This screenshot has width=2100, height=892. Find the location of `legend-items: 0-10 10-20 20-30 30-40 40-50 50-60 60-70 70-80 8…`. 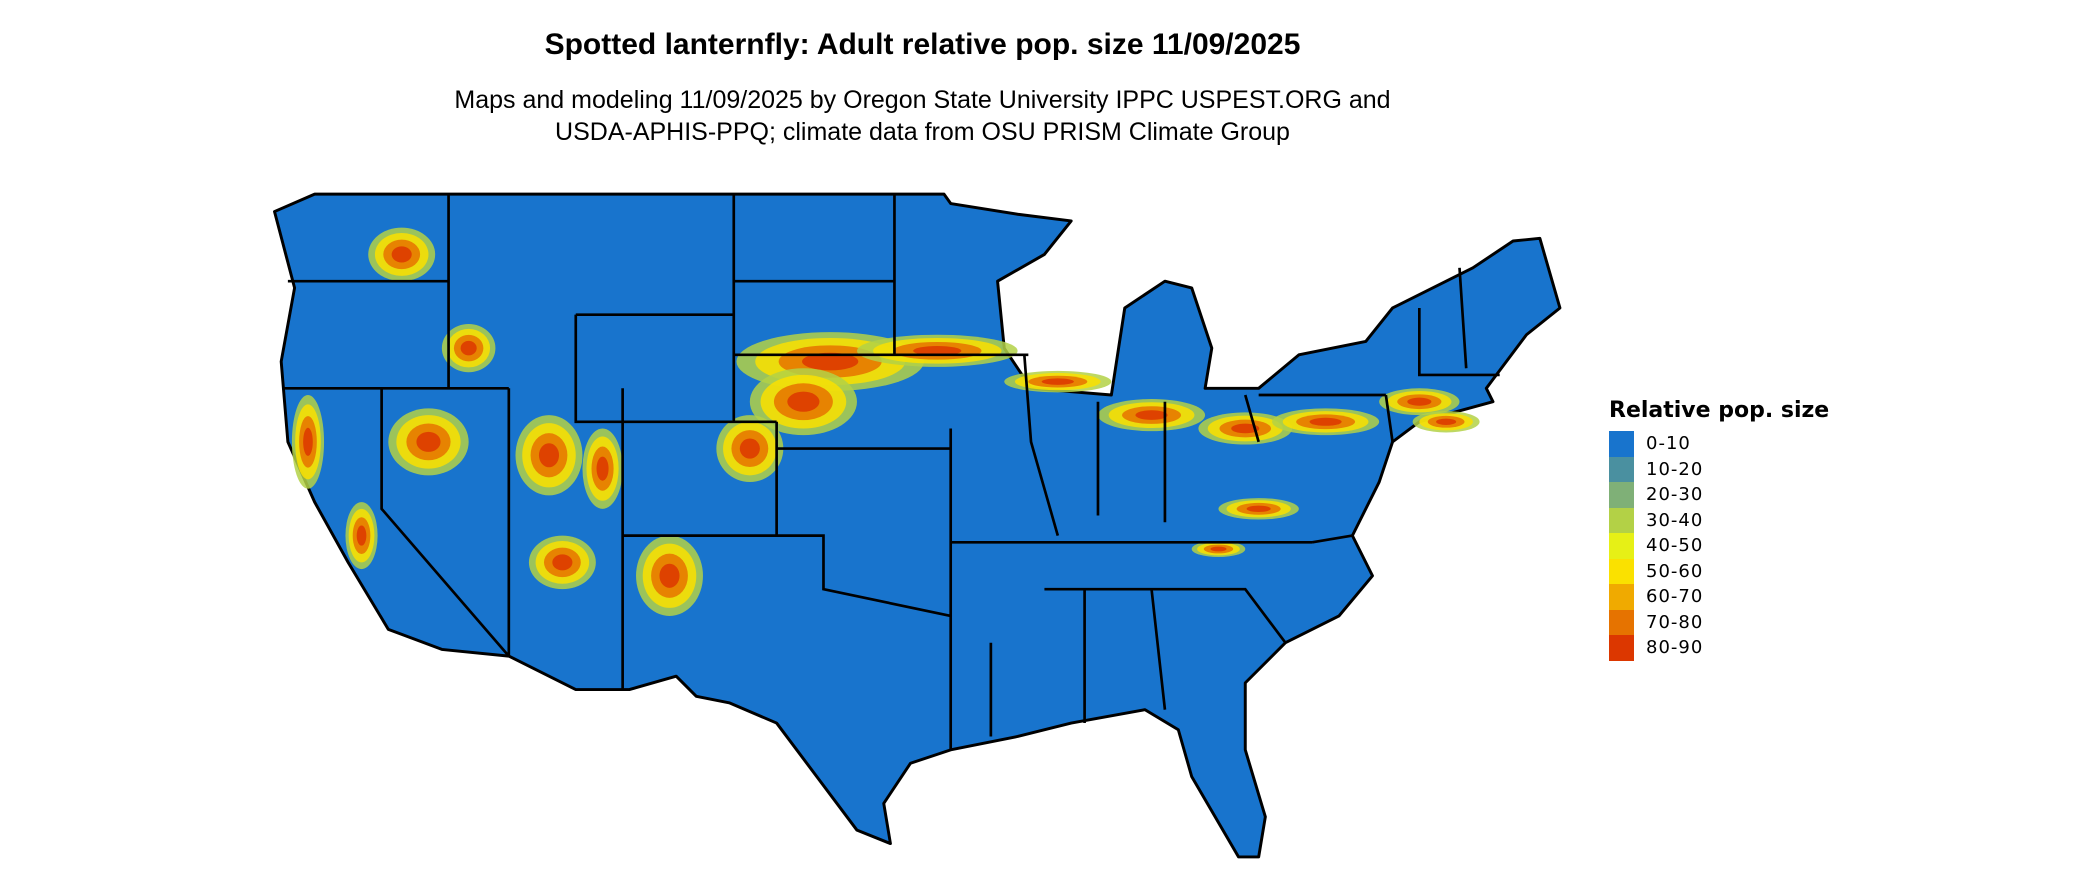

legend-items: 0-10 10-20 20-30 30-40 40-50 50-60 60-70 70-80 8… is located at coordinates (1719, 546).